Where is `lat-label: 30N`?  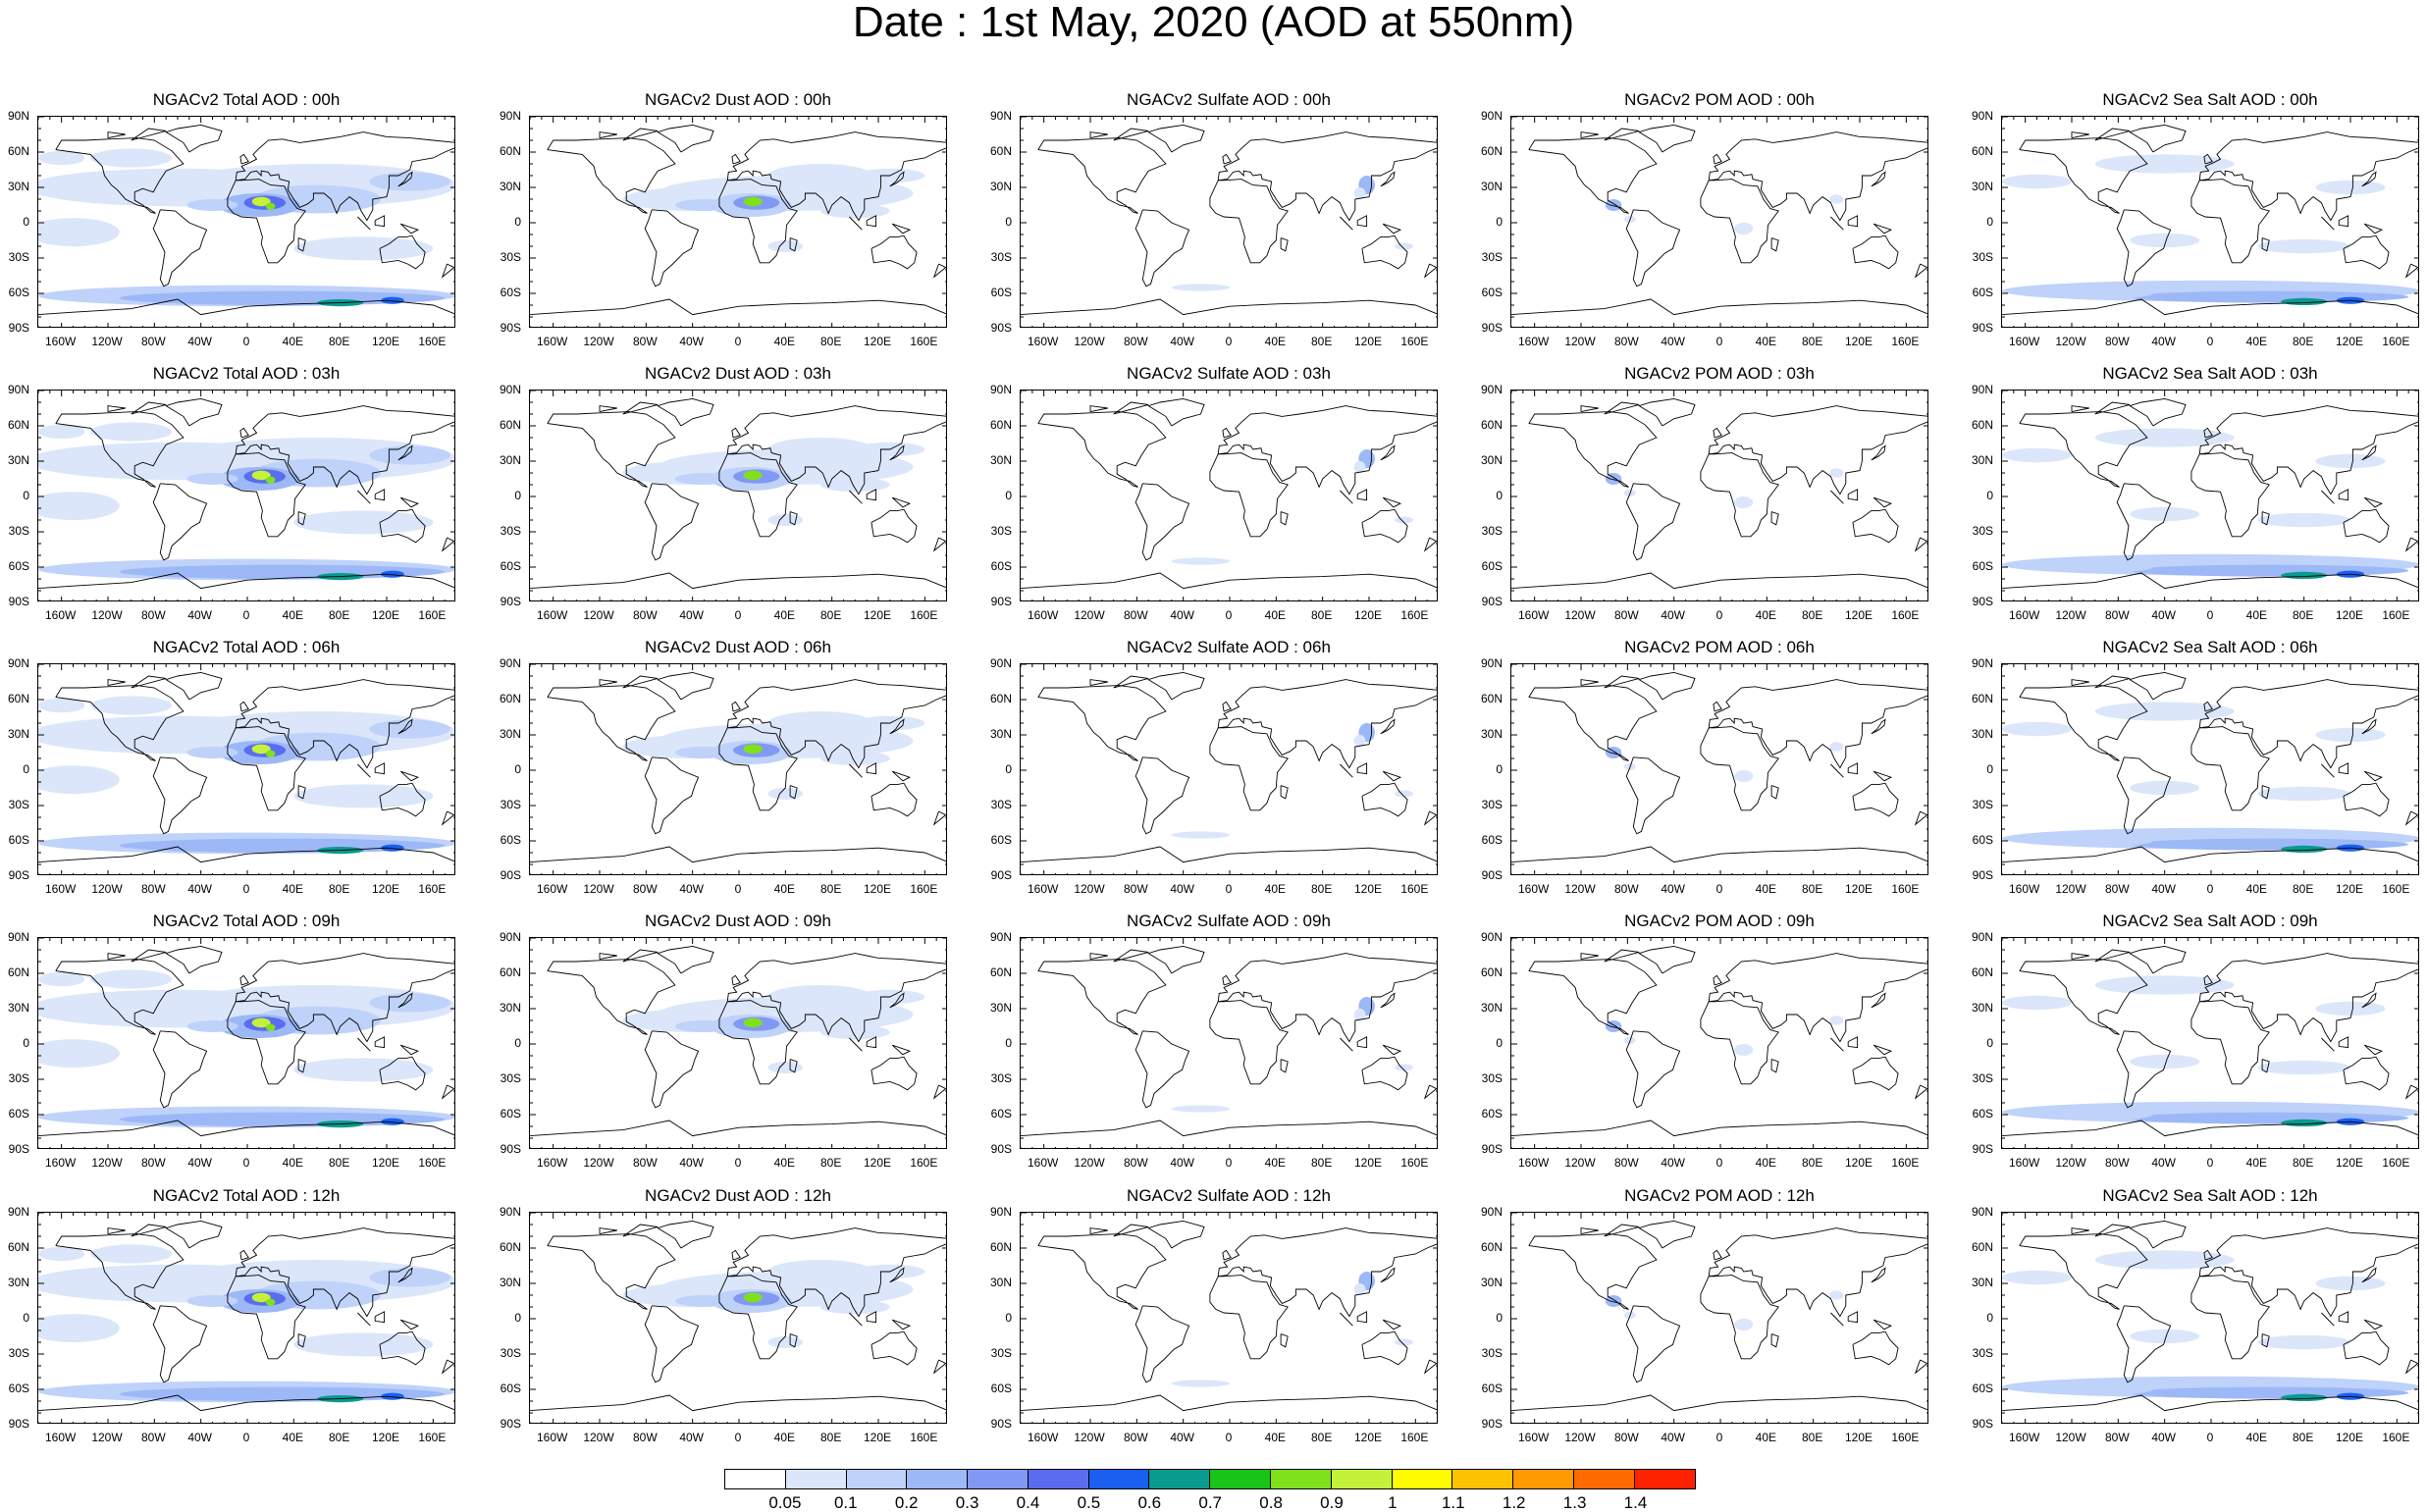
lat-label: 30N is located at coordinates (18, 1008).